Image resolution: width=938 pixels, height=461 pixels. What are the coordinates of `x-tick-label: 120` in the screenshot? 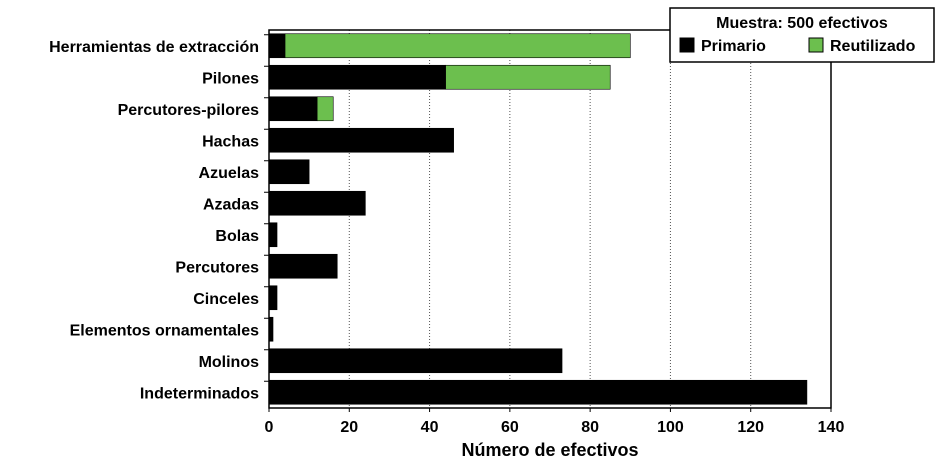 It's located at (750, 427).